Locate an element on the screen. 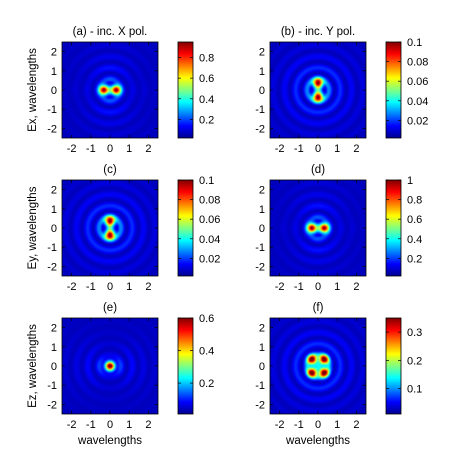  panel-b-xtick-label: -2 is located at coordinates (280, 149).